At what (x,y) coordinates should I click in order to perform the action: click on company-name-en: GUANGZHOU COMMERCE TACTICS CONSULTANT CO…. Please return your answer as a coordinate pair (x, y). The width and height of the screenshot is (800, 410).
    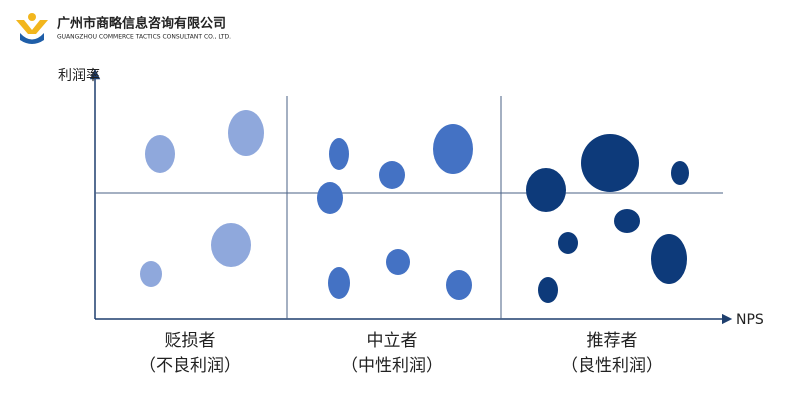
    Looking at the image, I should click on (144, 37).